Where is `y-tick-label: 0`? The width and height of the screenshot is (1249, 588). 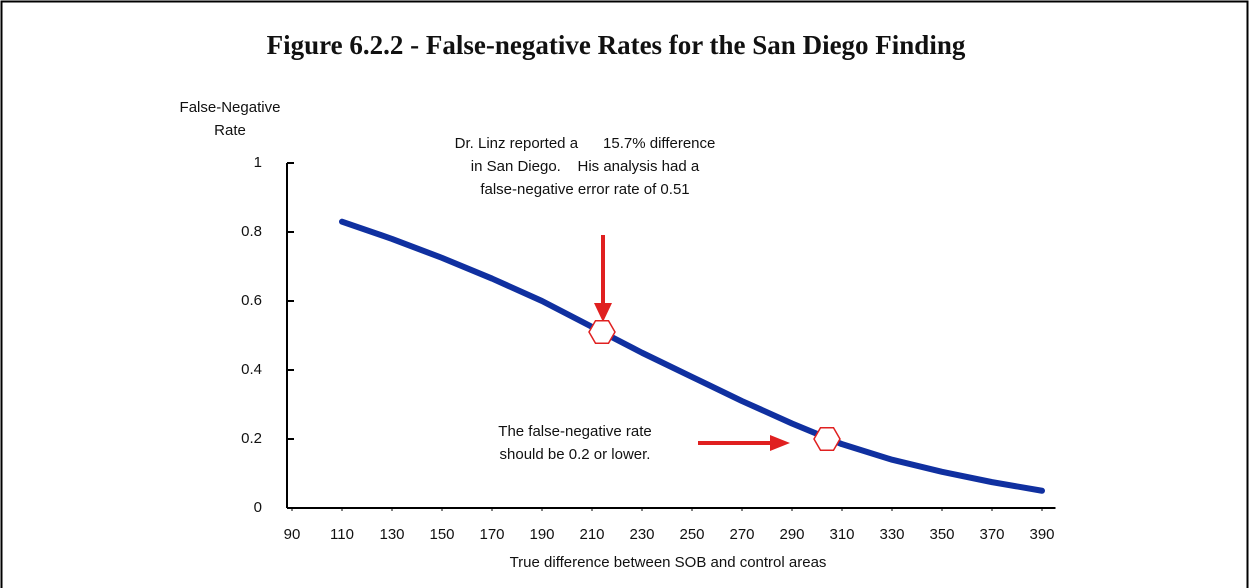 y-tick-label: 0 is located at coordinates (258, 507).